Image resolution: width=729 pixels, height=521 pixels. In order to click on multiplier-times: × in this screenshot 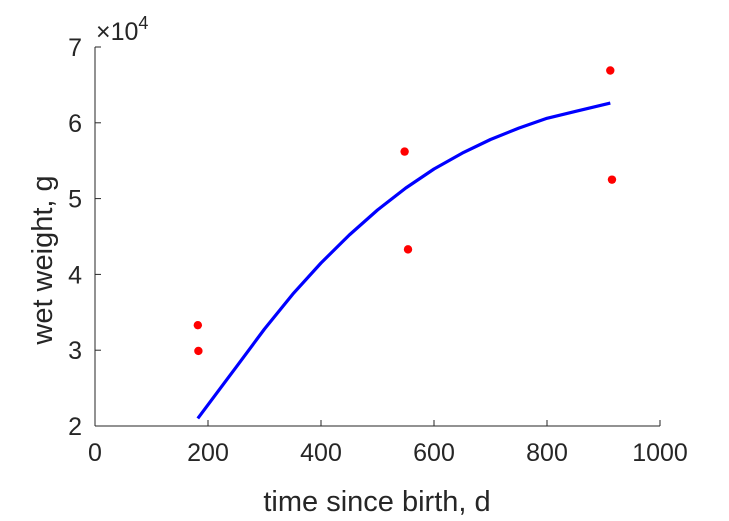, I will do `click(103, 32)`.